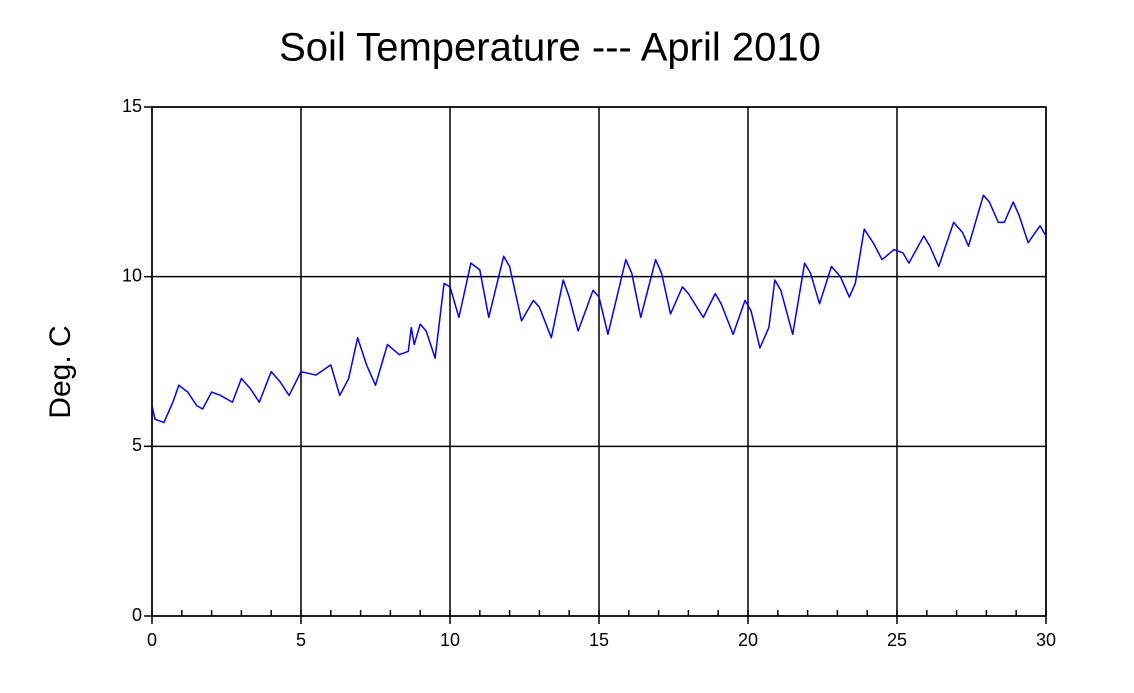  What do you see at coordinates (1046, 640) in the screenshot?
I see `x-tick-label: 30` at bounding box center [1046, 640].